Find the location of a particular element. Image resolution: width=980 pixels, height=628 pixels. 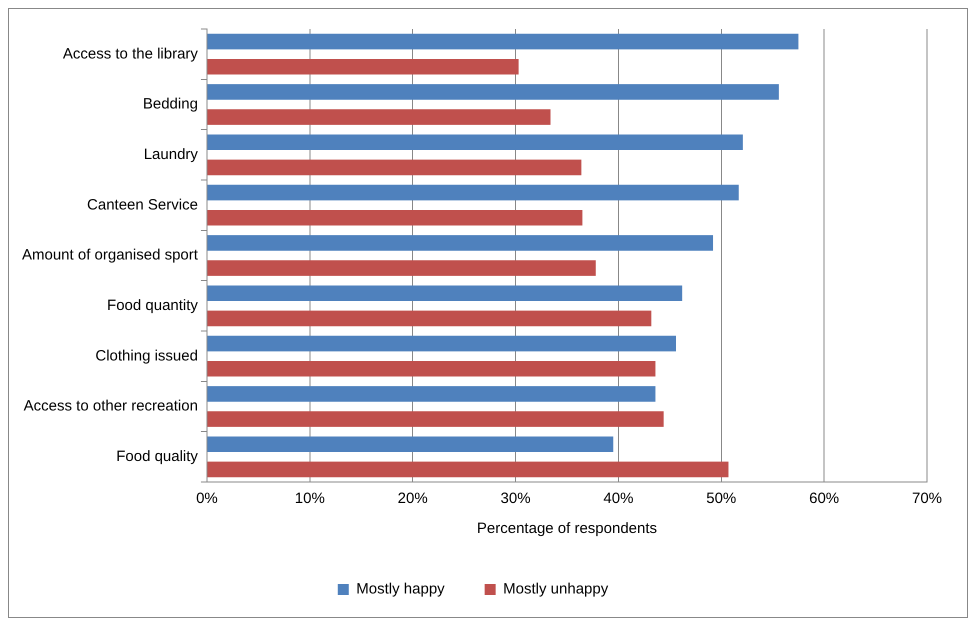

y-tick-label: Food quality is located at coordinates (157, 456).